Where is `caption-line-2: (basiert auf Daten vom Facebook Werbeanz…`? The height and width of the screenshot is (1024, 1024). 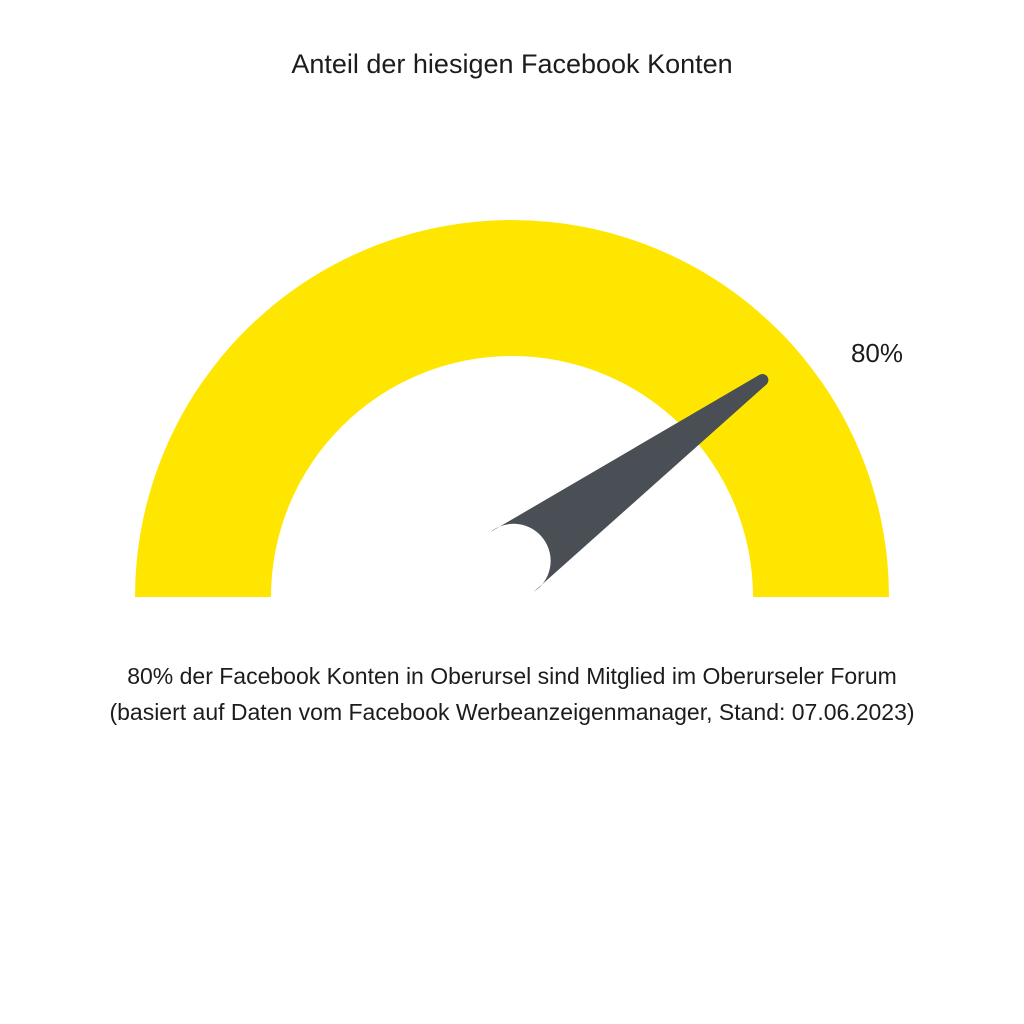 caption-line-2: (basiert auf Daten vom Facebook Werbeanz… is located at coordinates (512, 712).